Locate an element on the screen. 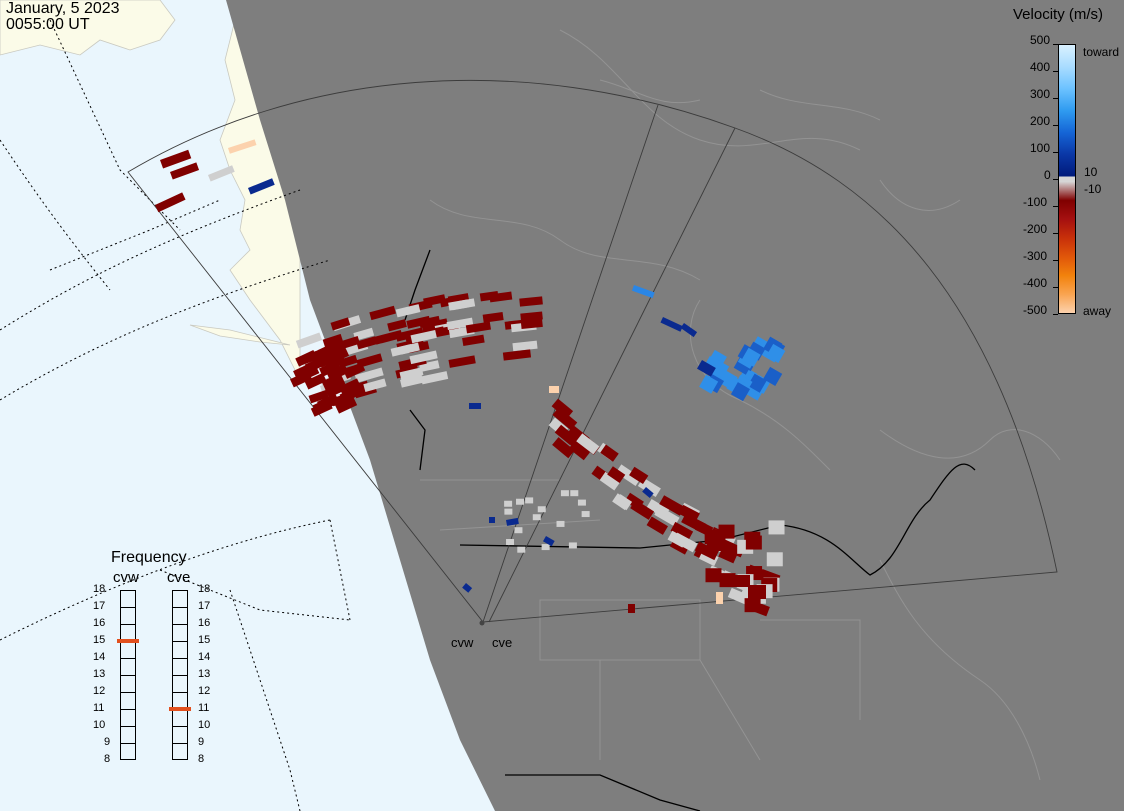 The height and width of the screenshot is (811, 1124). frequency-level-label: 8 is located at coordinates (107, 759).